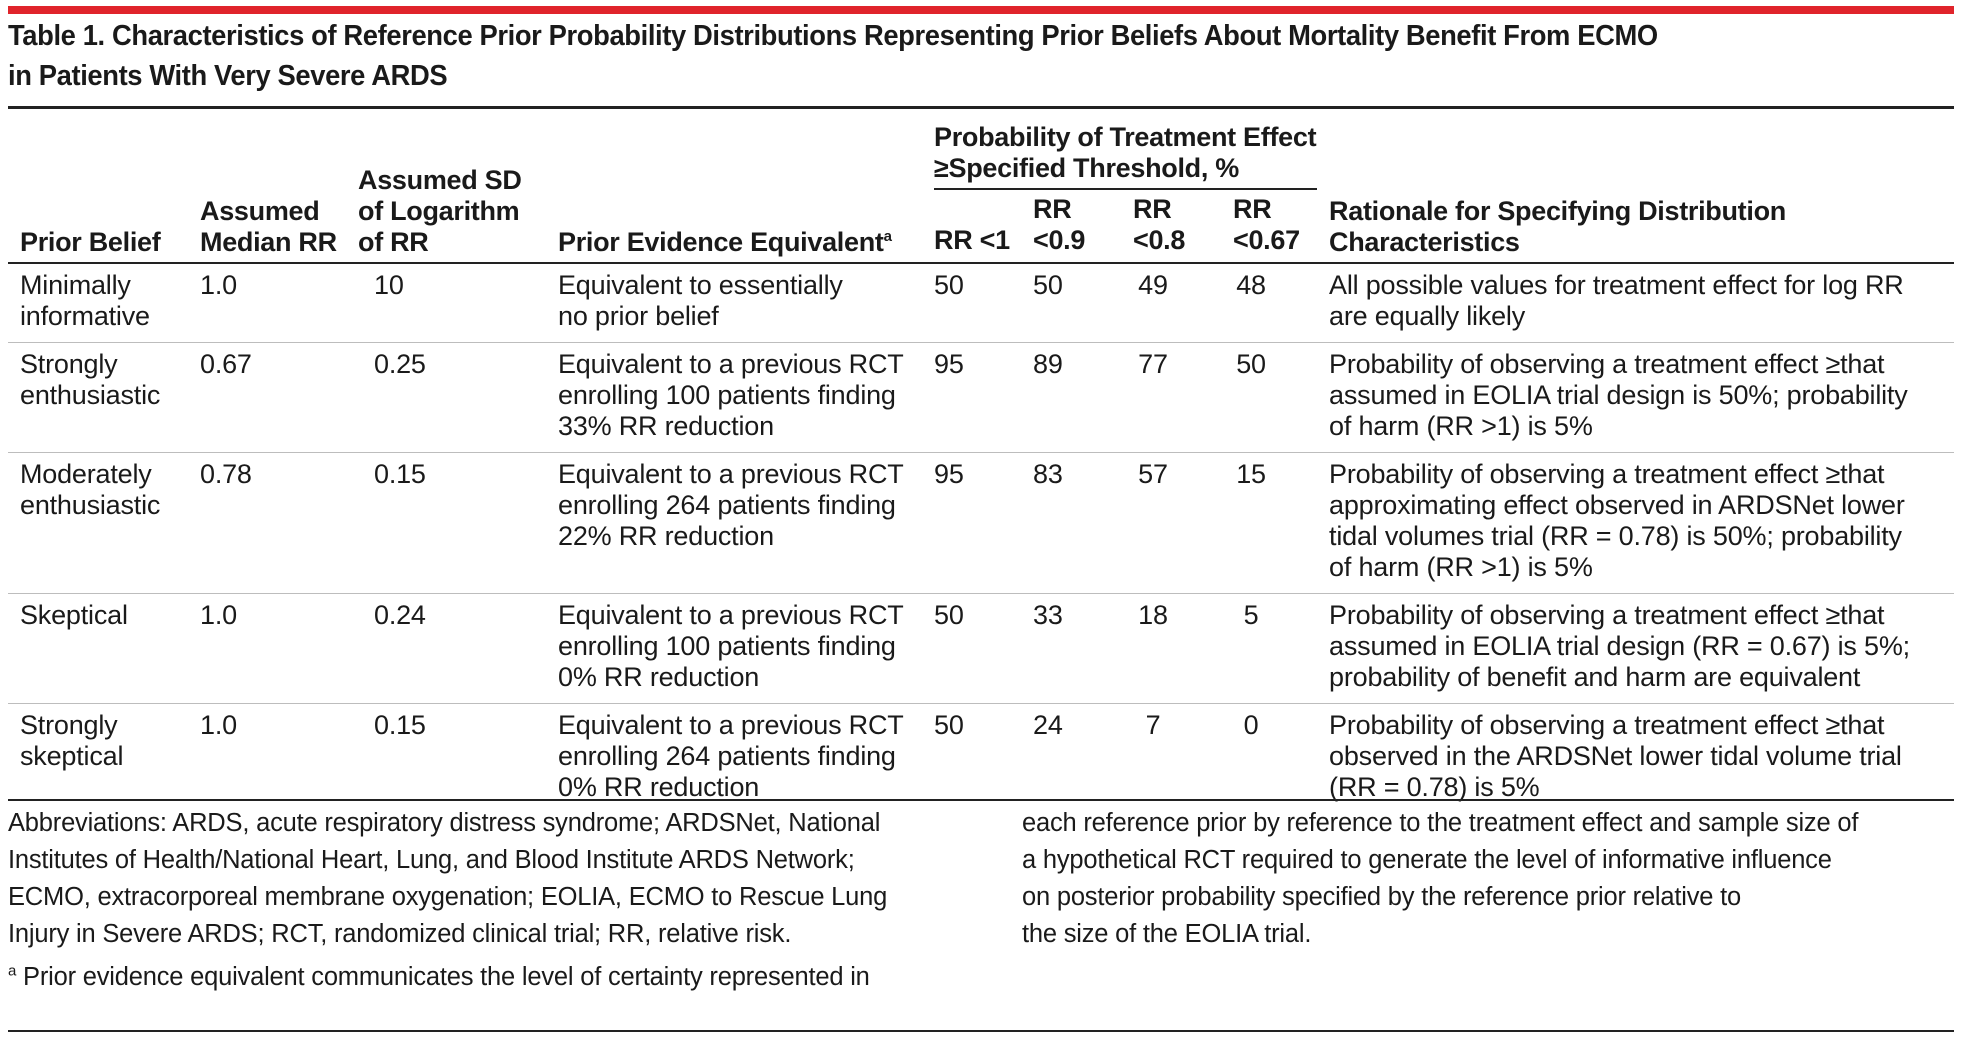  Describe the element at coordinates (1153, 285) in the screenshot. I see `cell-rr-08: 49` at that location.